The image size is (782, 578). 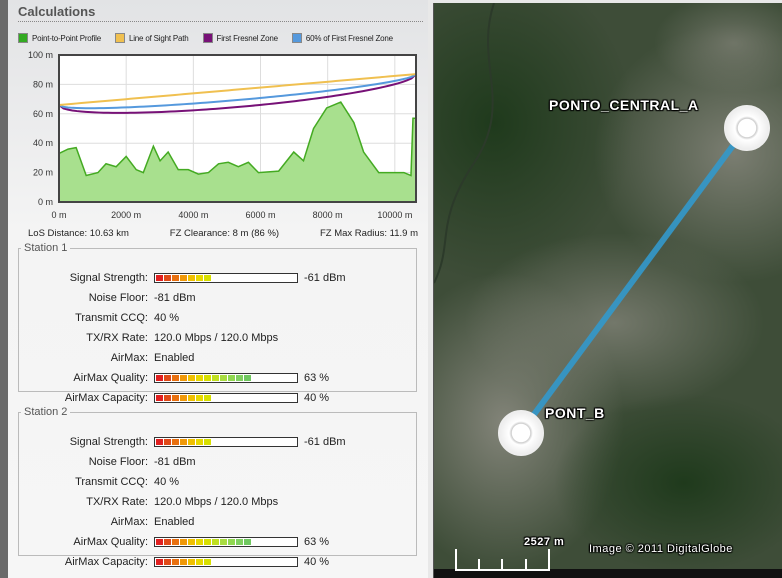 What do you see at coordinates (349, 38) in the screenshot?
I see `legend-label: 60% of First Fresnel Zone` at bounding box center [349, 38].